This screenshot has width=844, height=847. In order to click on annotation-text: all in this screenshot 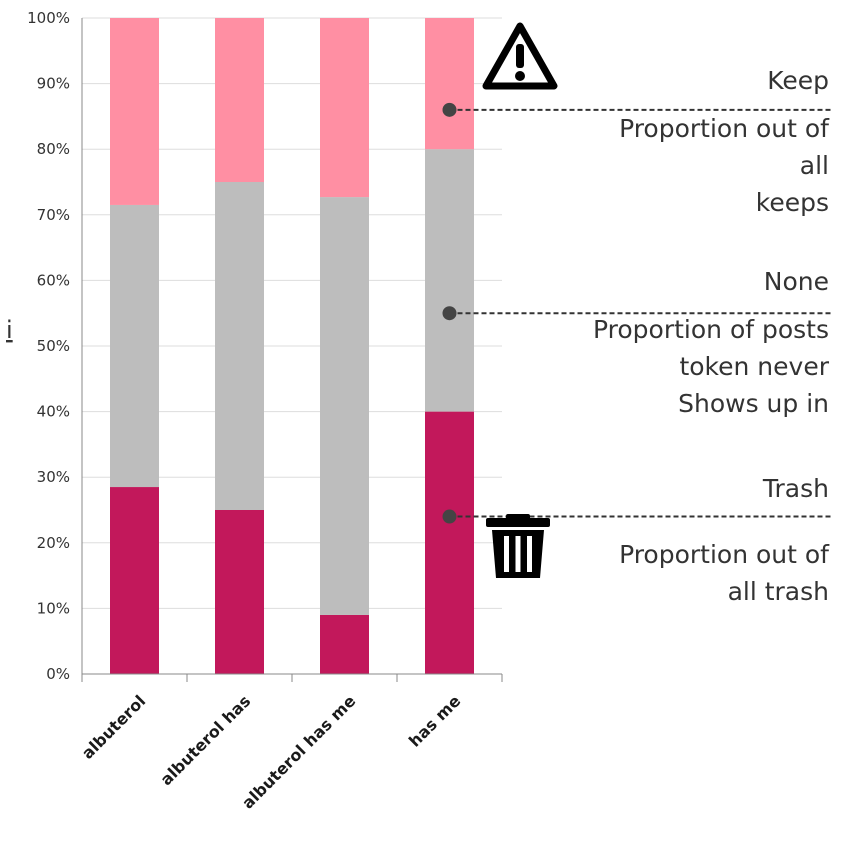, I will do `click(814, 165)`.